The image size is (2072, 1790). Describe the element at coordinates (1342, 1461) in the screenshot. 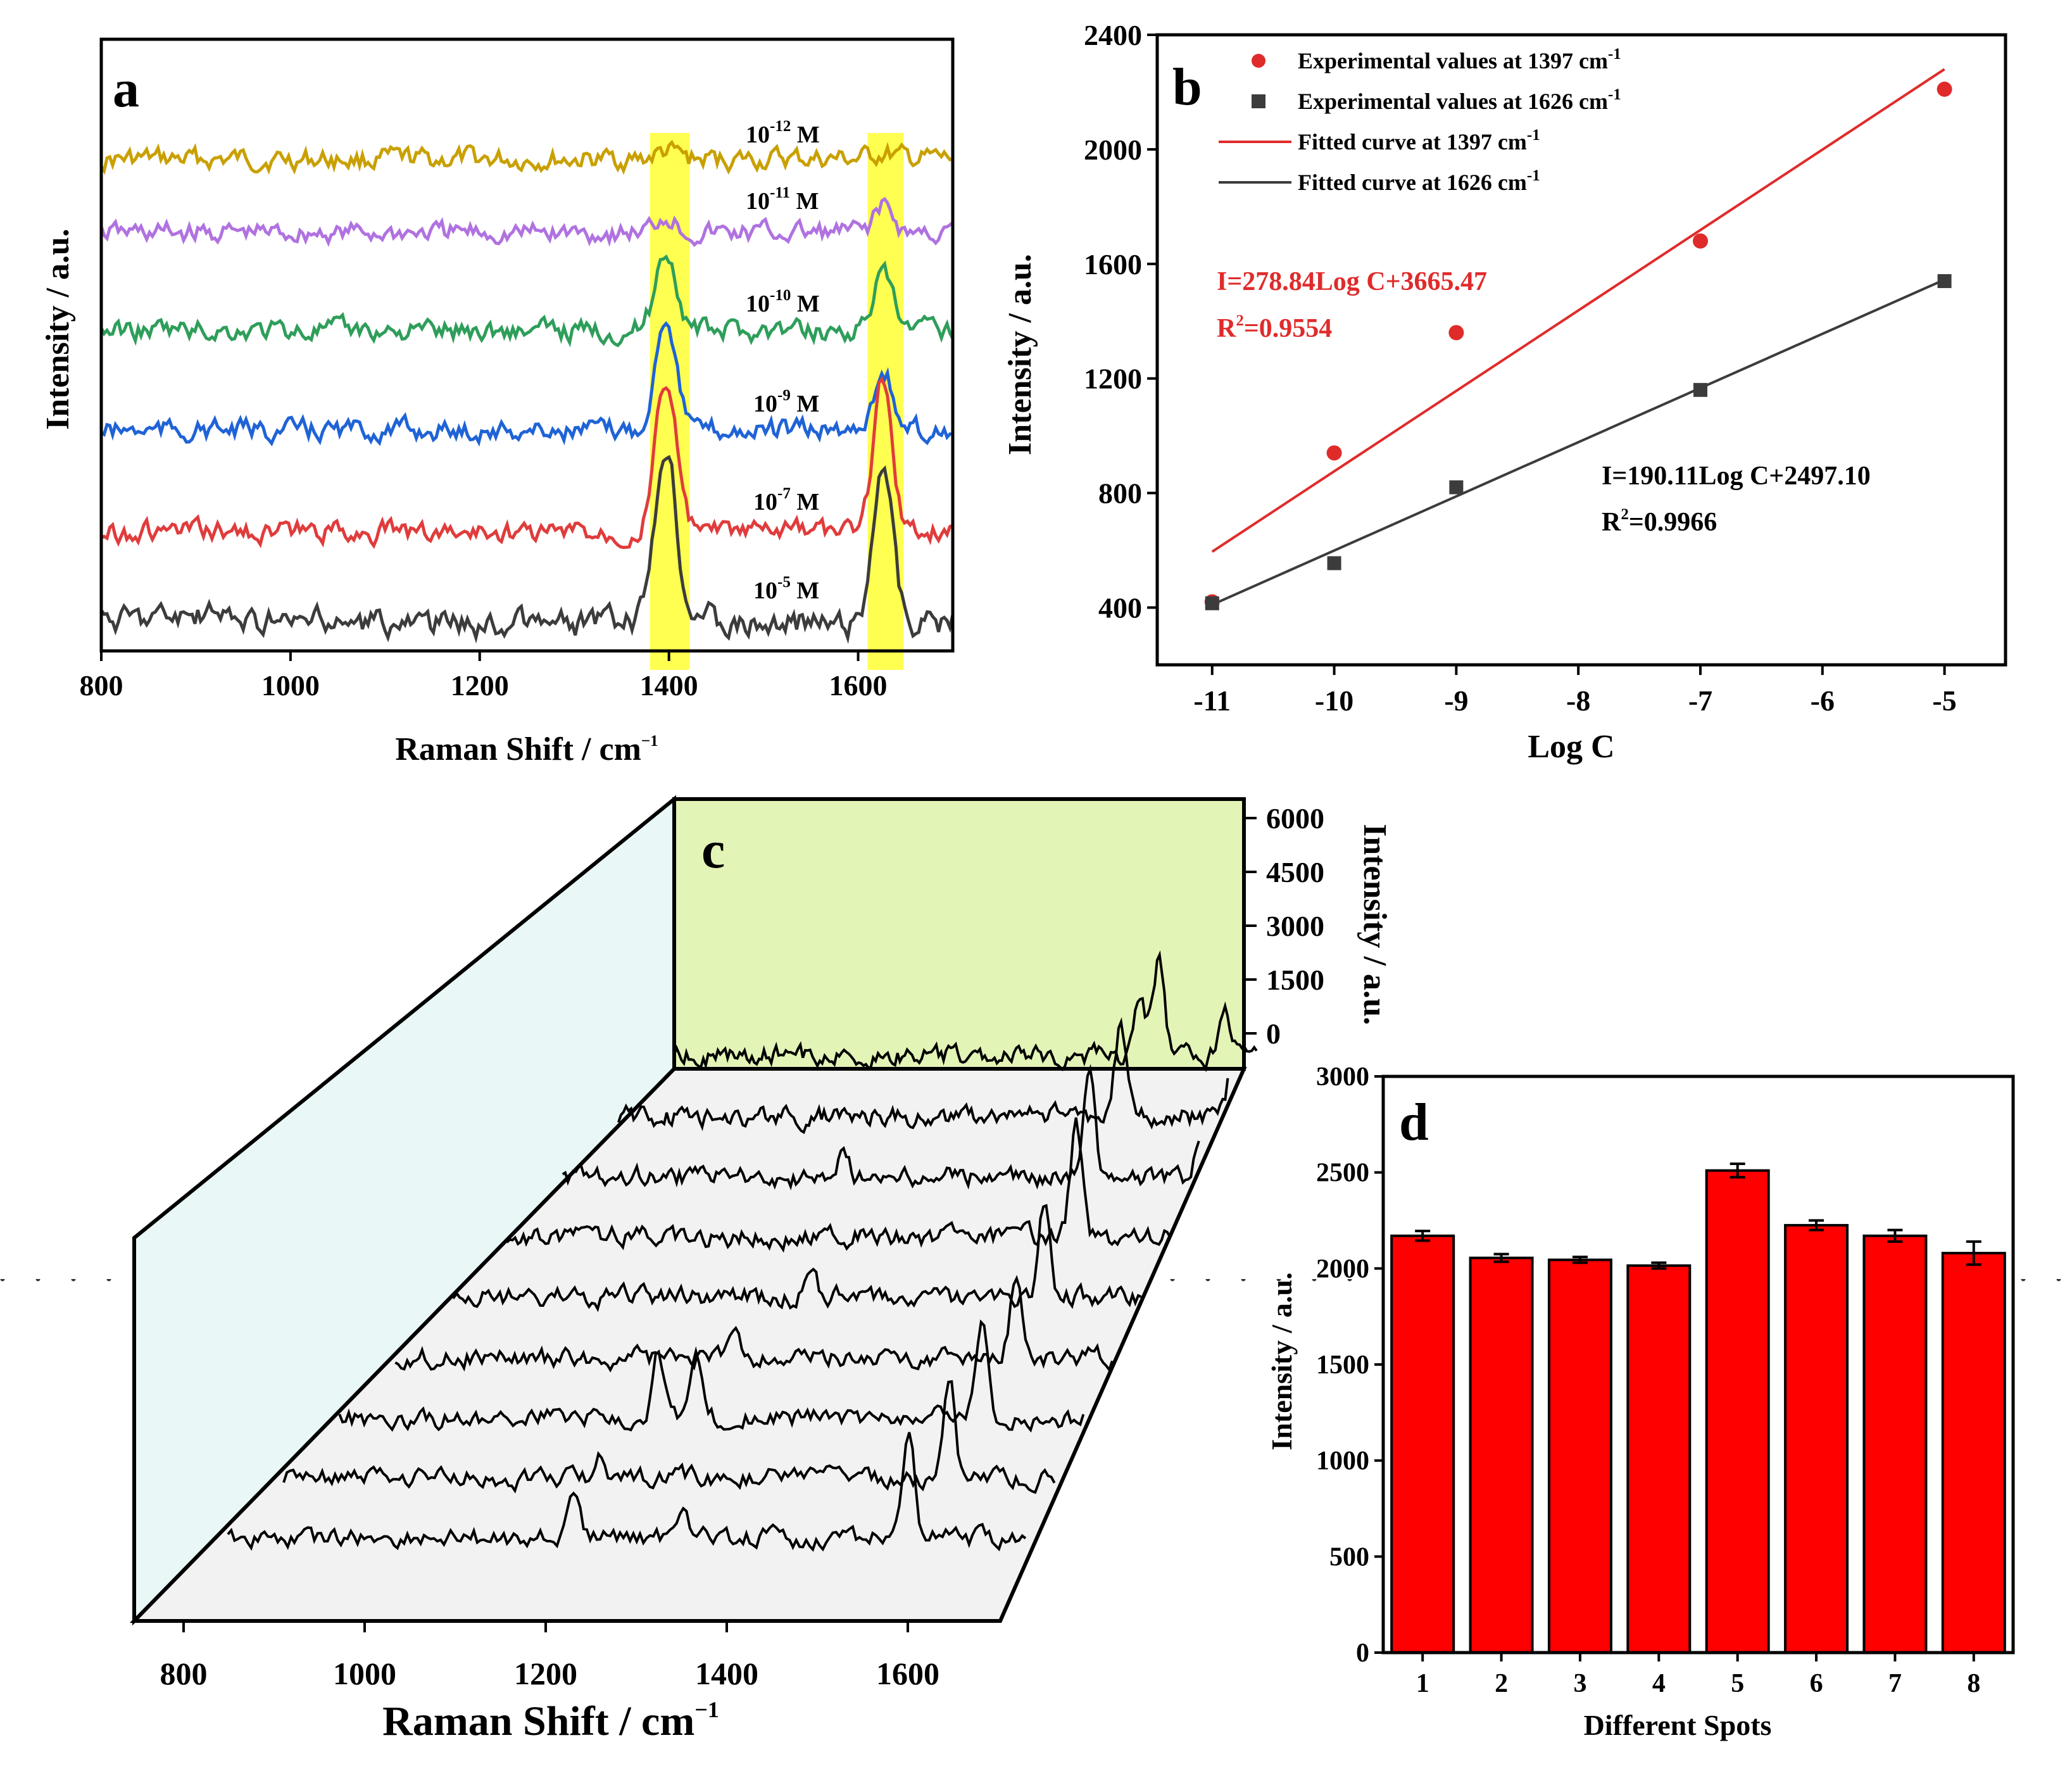

I see `panel-d-y-tick-label: 1000` at that location.